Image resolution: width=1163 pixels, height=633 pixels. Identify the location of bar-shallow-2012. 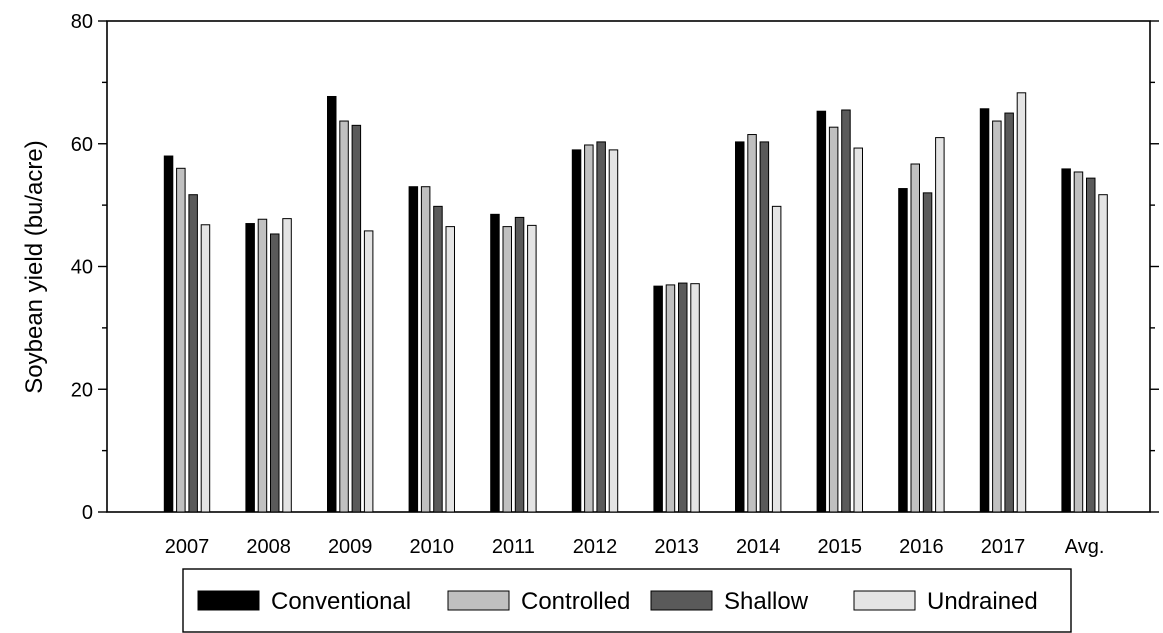
(601, 327).